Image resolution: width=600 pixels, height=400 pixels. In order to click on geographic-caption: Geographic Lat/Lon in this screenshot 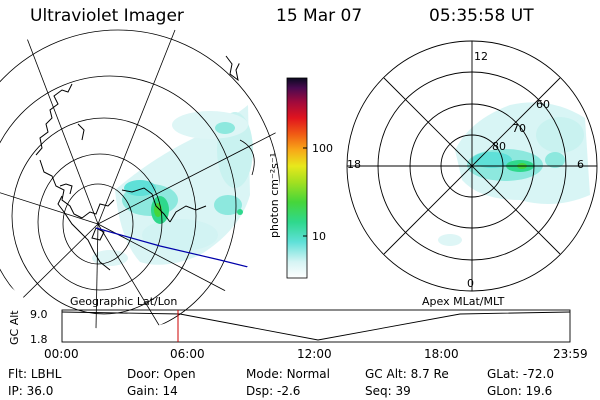, I will do `click(123, 301)`.